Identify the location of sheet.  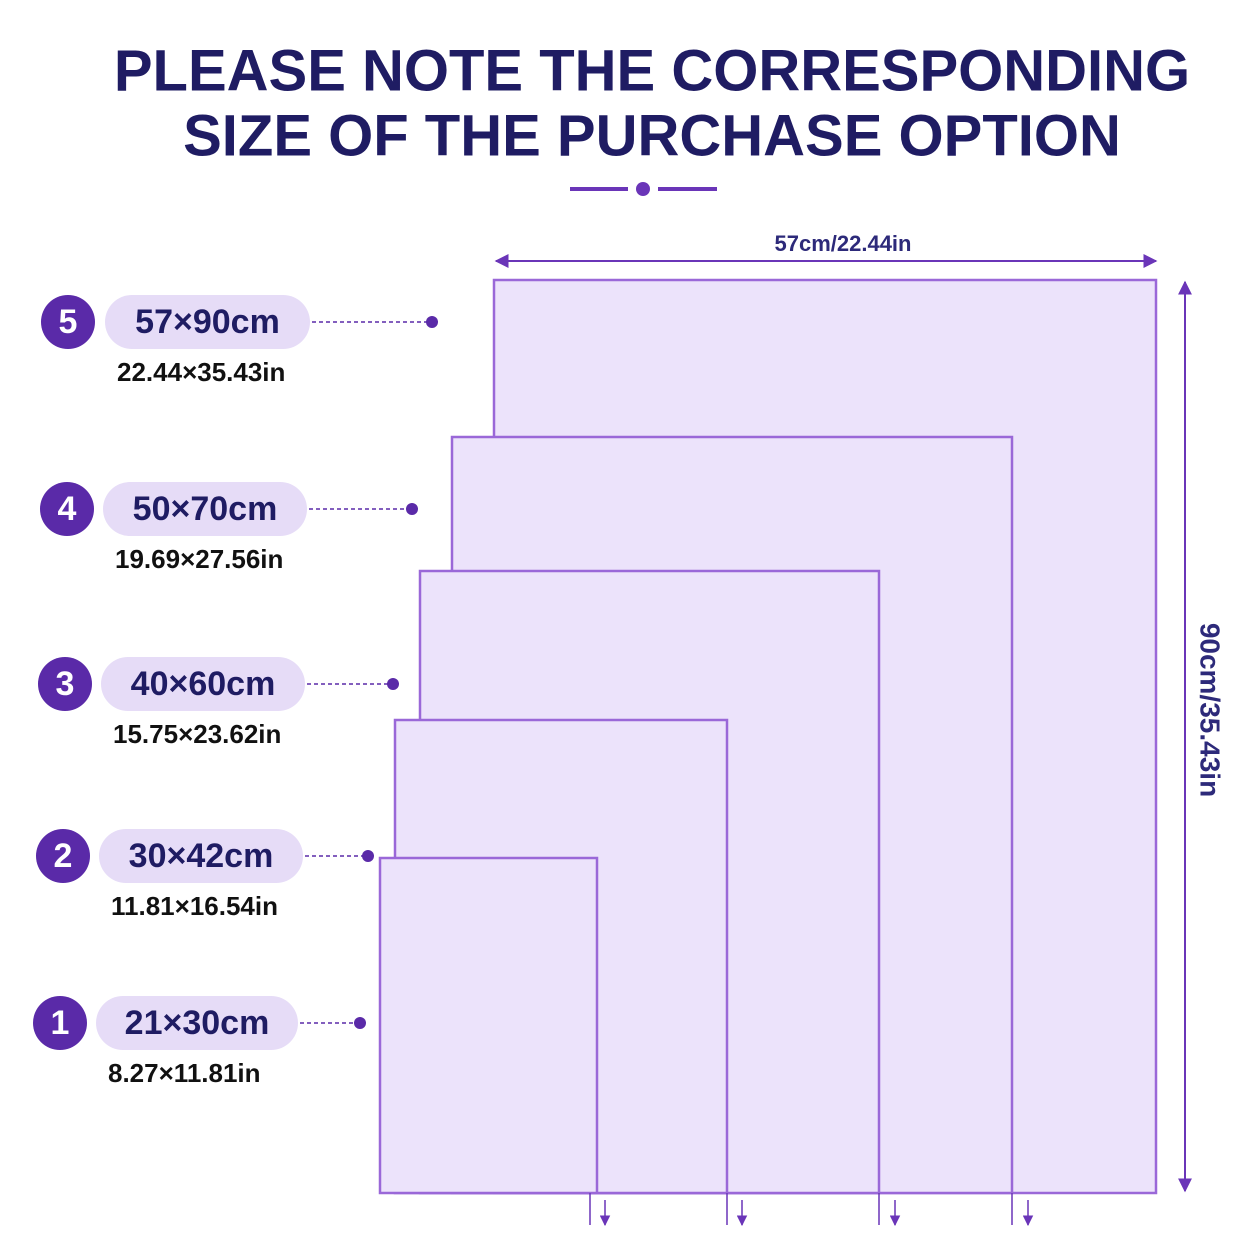
(488, 1025).